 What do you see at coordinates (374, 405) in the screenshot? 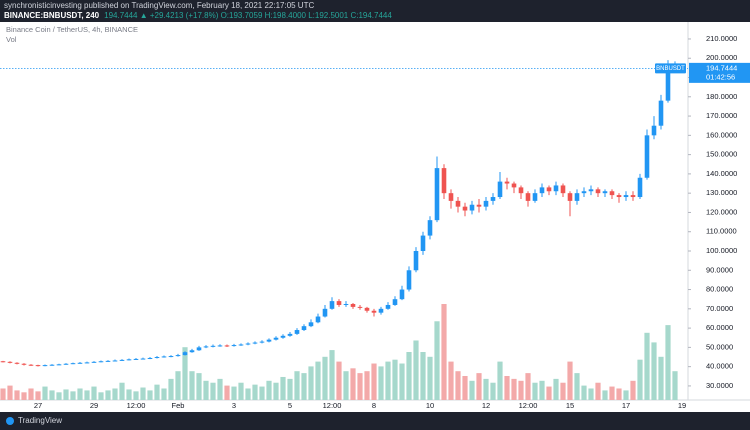
I see `x-tick-label: 8` at bounding box center [374, 405].